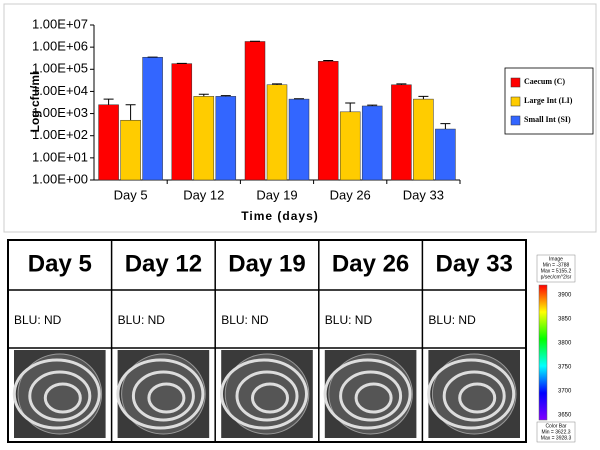  Describe the element at coordinates (556, 277) in the screenshot. I see `color-scale-header: p/sec/cm^2/sr` at that location.